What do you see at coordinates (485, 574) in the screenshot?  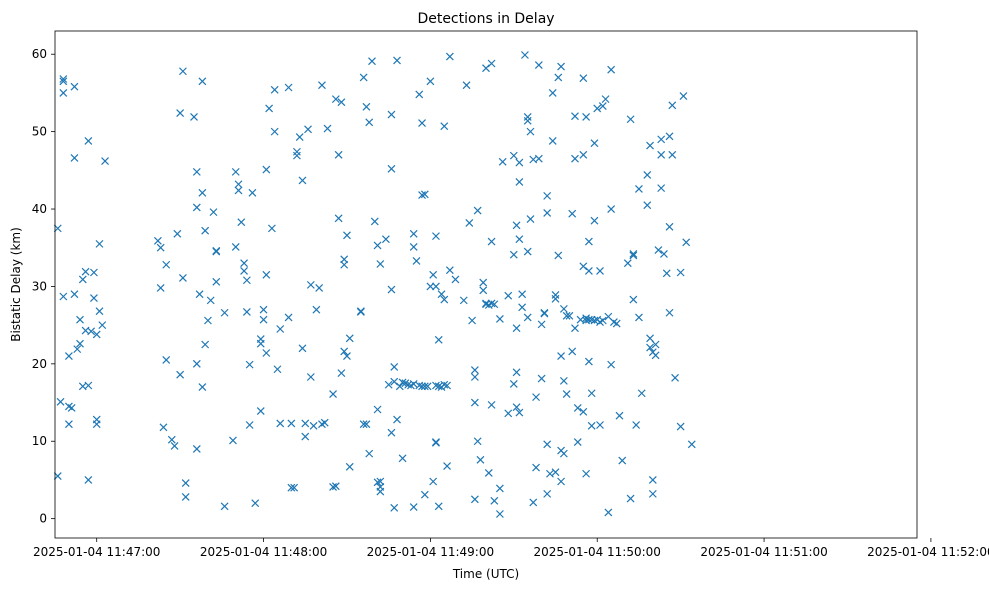 I see `x-axis-label: Time (UTC)` at bounding box center [485, 574].